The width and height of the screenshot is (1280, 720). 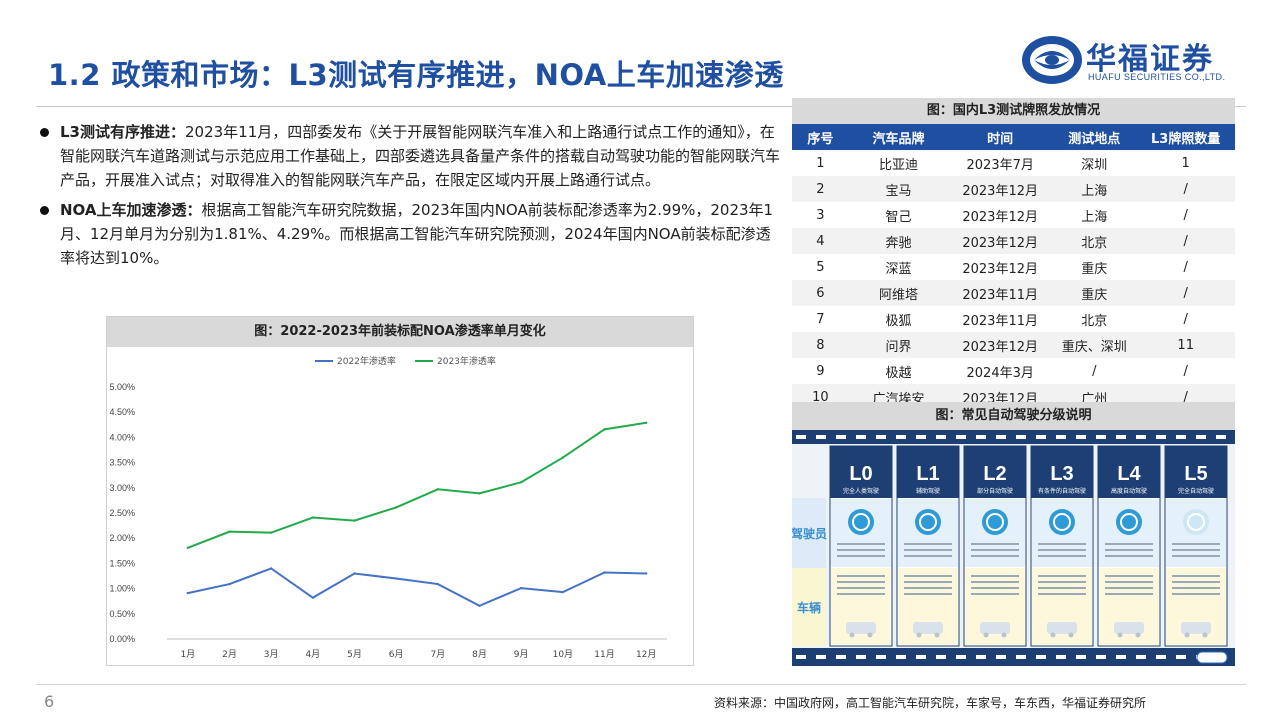 I want to click on y-tick-label: 3.50%, so click(x=122, y=463).